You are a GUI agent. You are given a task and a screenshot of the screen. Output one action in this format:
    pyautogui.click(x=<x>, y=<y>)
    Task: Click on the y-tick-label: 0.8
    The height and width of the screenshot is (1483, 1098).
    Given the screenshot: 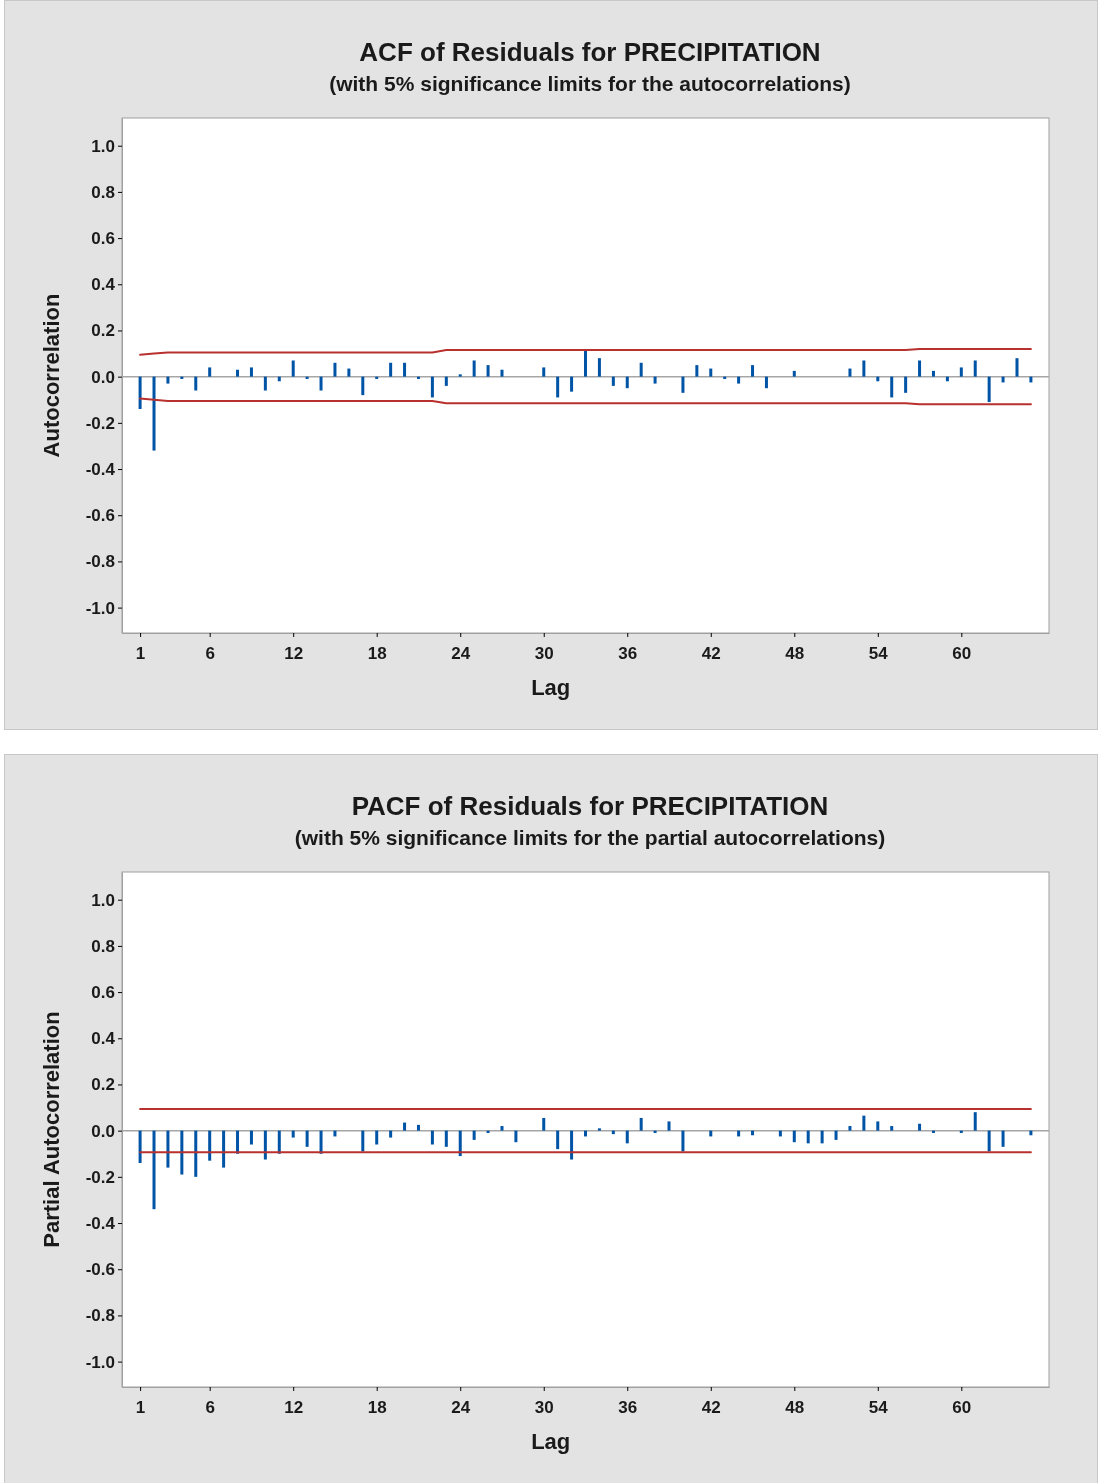 What is the action you would take?
    pyautogui.click(x=103, y=192)
    